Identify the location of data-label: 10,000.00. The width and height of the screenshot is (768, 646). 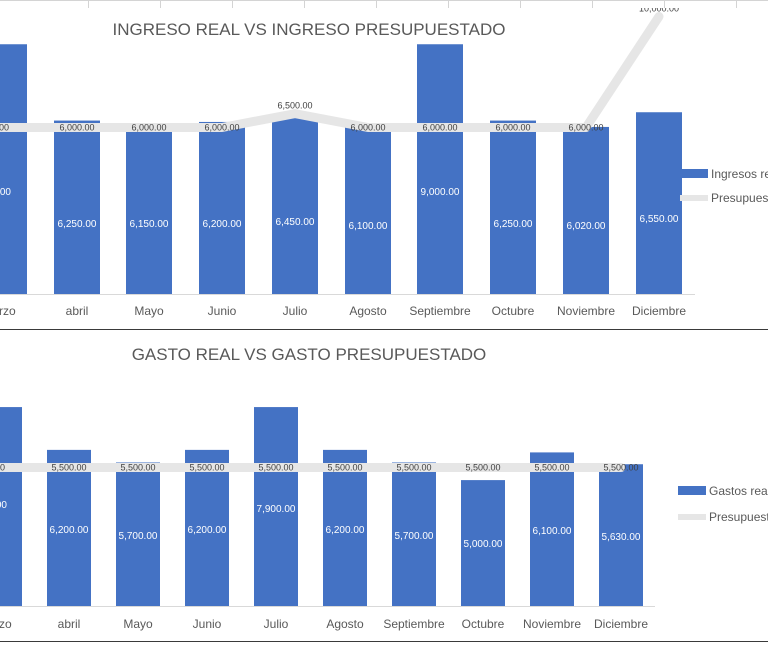
(659, 11).